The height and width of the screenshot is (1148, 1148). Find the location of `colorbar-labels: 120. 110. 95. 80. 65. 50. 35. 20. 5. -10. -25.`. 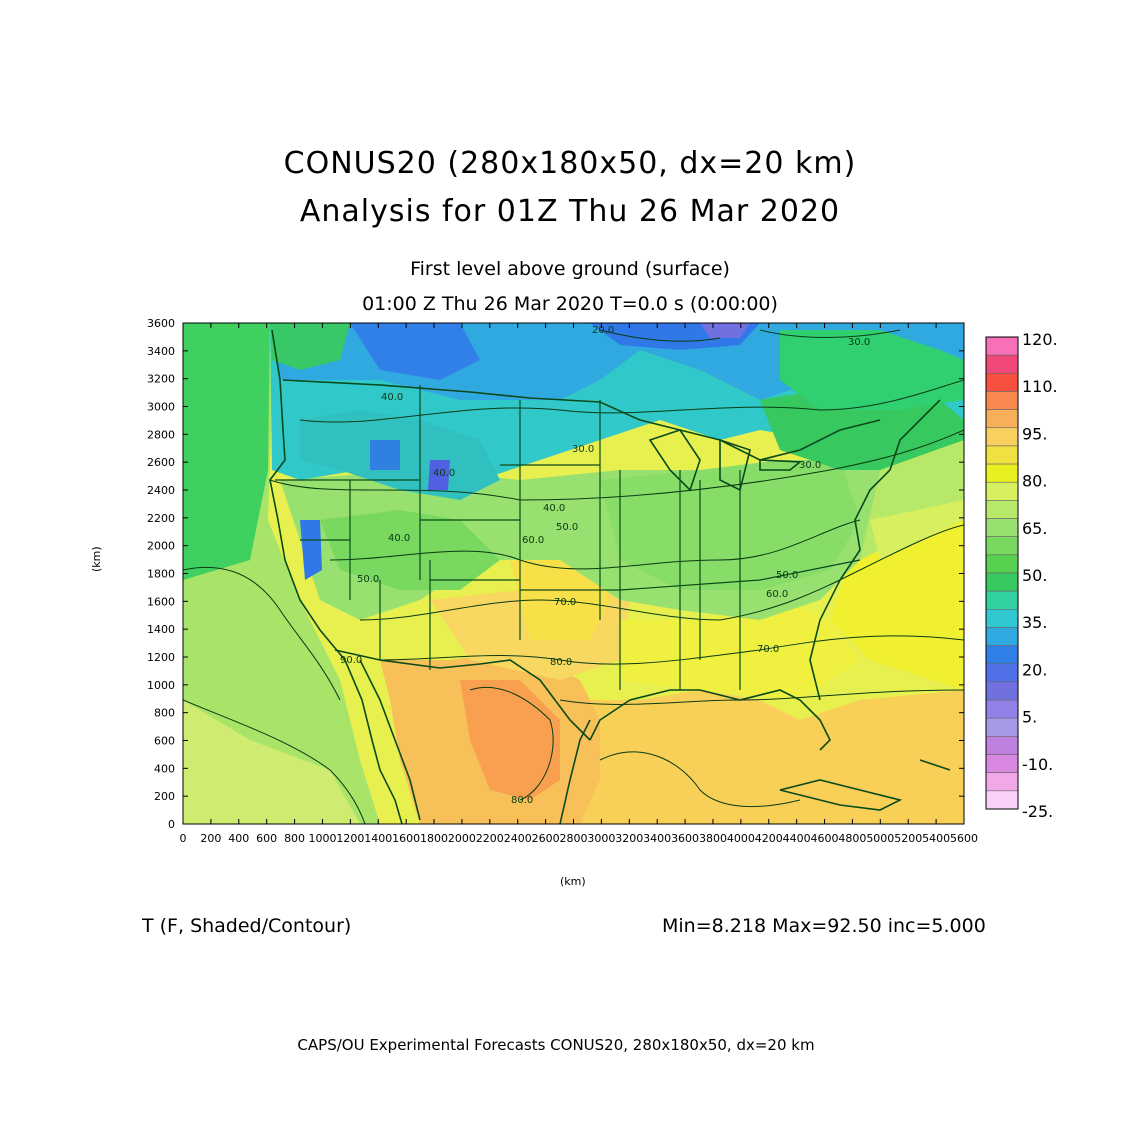

colorbar-labels: 120. 110. 95. 80. 65. 50. 35. 20. 5. -10. -25. is located at coordinates (1040, 575).